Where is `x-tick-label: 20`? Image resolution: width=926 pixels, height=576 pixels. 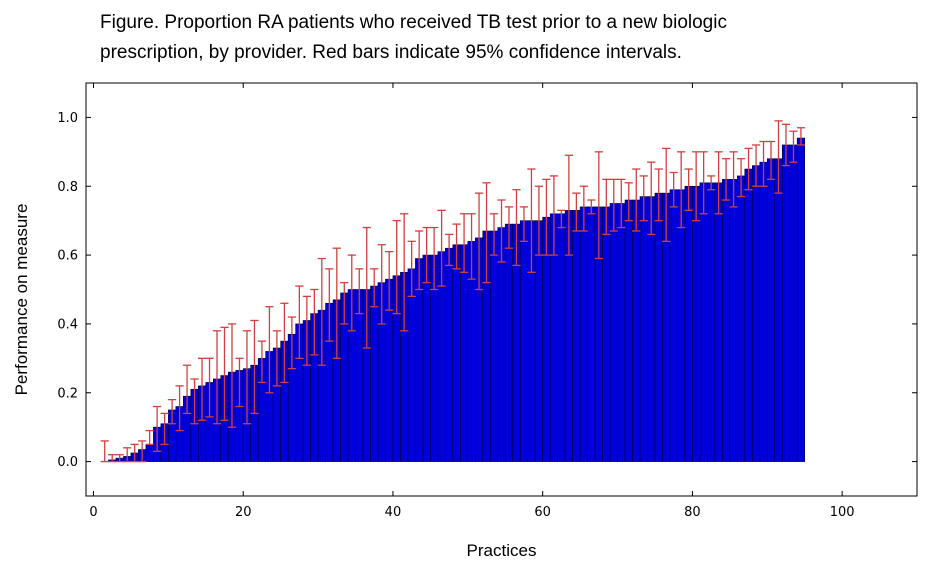 x-tick-label: 20 is located at coordinates (243, 512).